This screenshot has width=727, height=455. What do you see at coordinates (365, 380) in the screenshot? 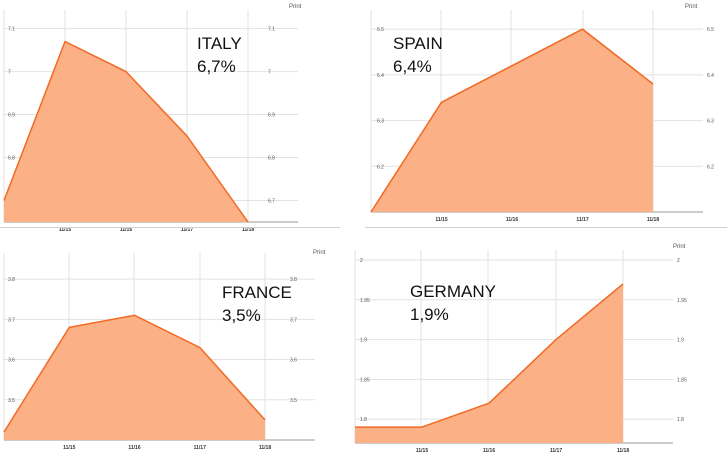
I see `y-tick-label-left: 1.85` at bounding box center [365, 380].